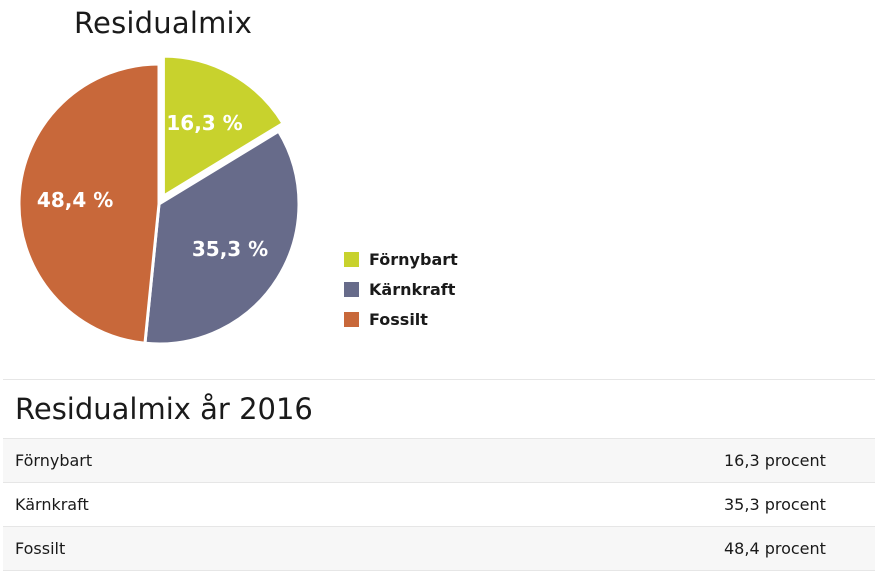 The width and height of the screenshot is (875, 579). Describe the element at coordinates (351, 319) in the screenshot. I see `legend-swatch-fossilt` at that location.